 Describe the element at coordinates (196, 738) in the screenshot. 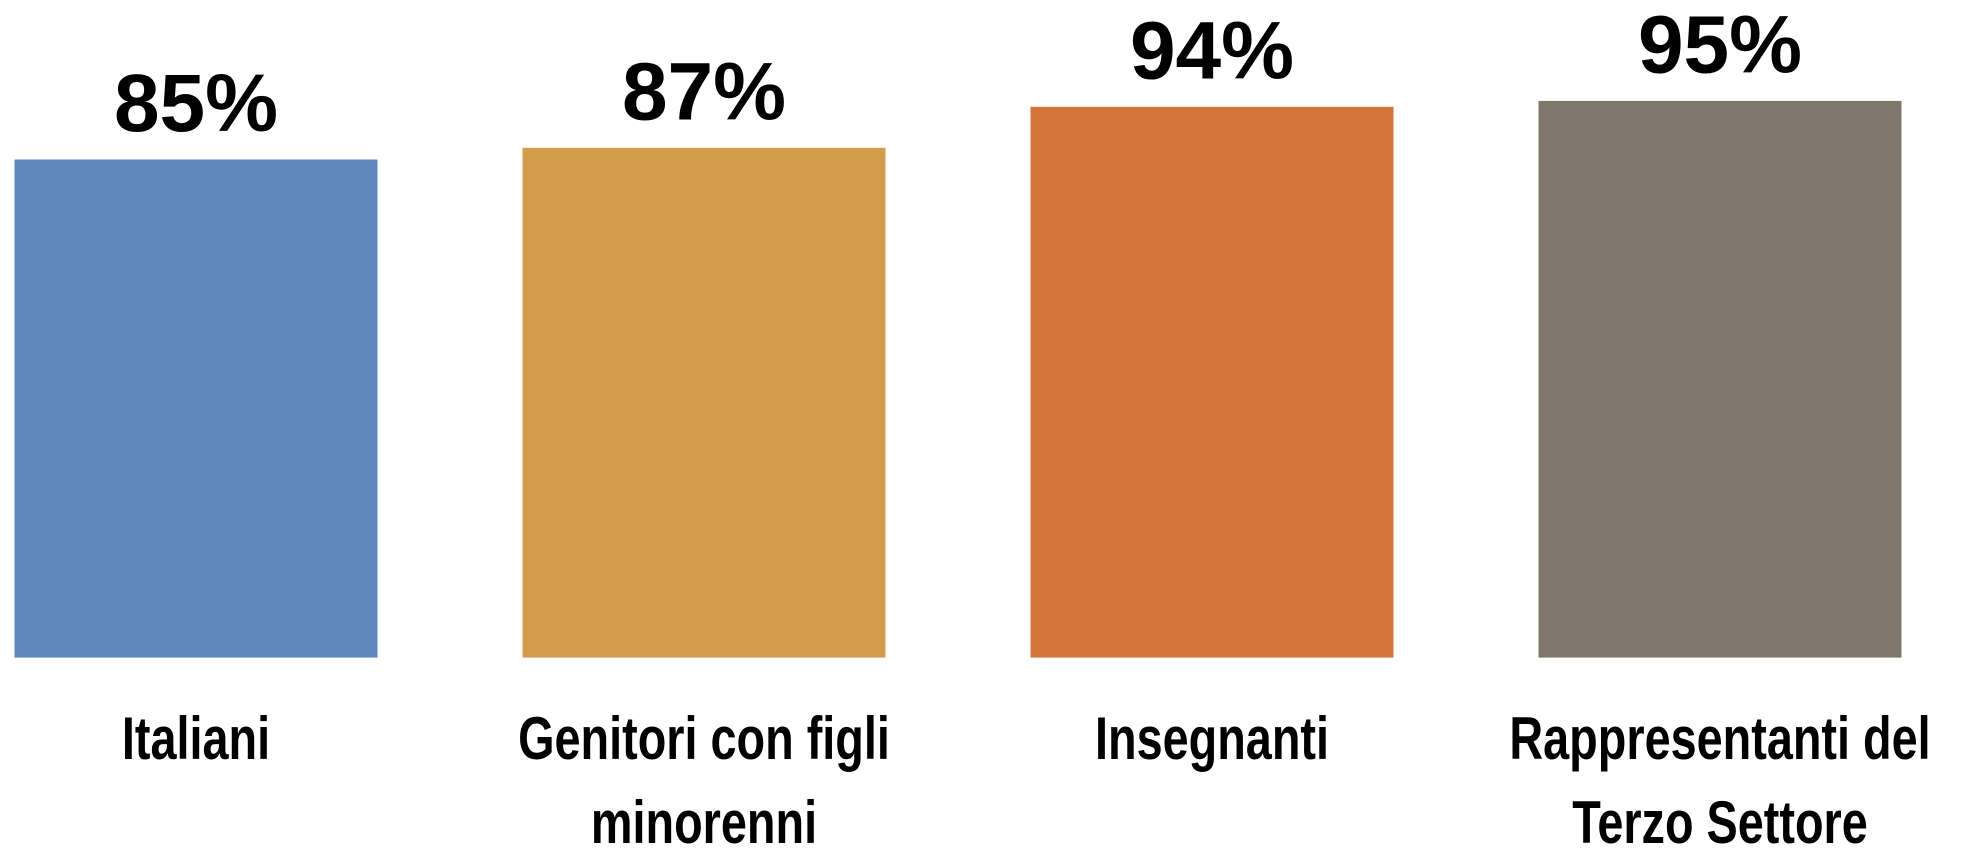

I see `x-tick-label: Italiani` at that location.